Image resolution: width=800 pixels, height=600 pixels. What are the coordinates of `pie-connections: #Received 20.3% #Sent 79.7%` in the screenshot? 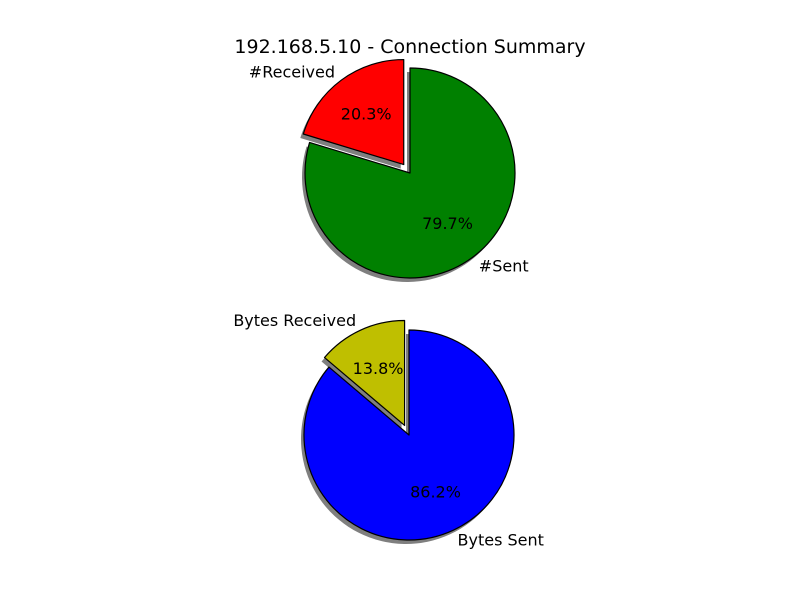 It's located at (389, 170).